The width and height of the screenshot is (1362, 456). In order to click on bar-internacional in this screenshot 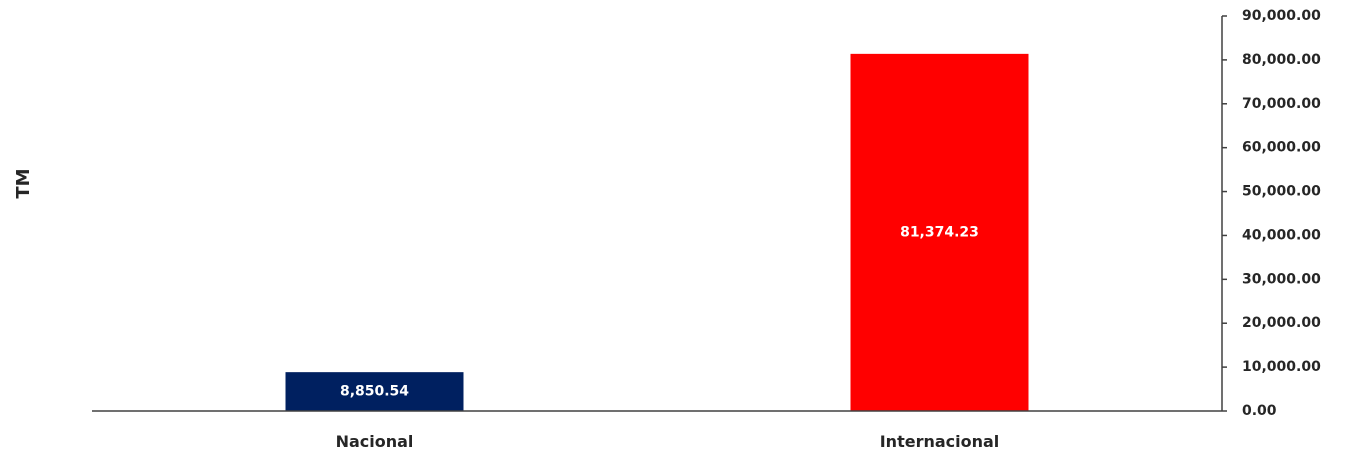, I will do `click(939, 232)`.